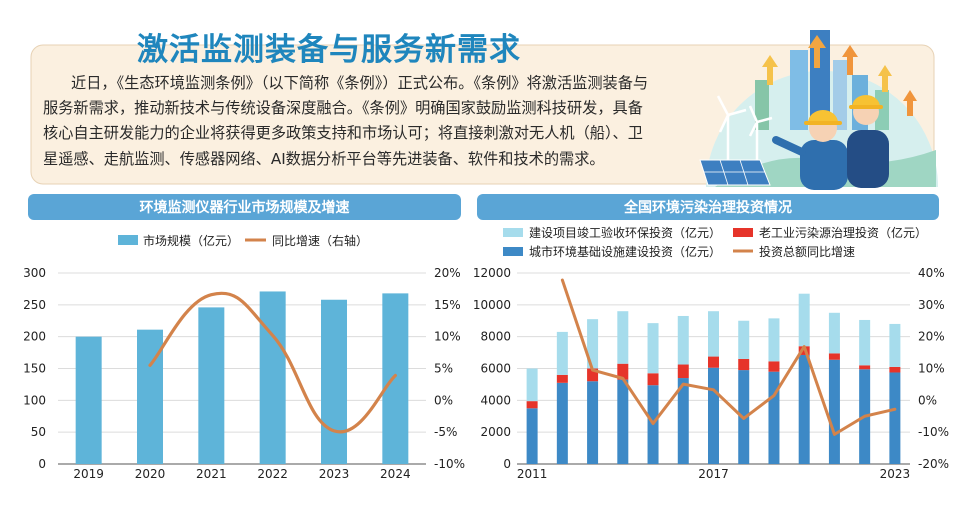 This screenshot has height=509, width=960. Describe the element at coordinates (532, 474) in the screenshot. I see `x-tick-label: 2011` at that location.